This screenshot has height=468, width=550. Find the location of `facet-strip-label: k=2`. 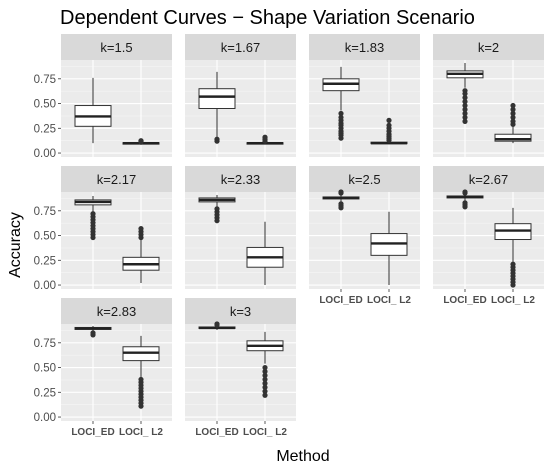

facet-strip-label: k=2 is located at coordinates (488, 47).